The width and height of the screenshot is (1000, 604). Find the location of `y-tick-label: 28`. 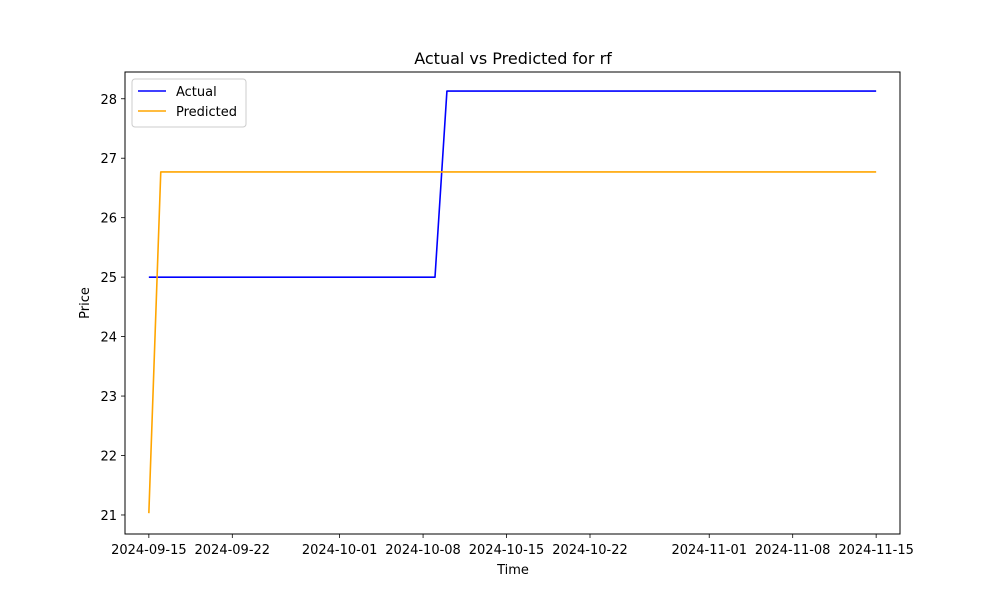

y-tick-label: 28 is located at coordinates (108, 100).